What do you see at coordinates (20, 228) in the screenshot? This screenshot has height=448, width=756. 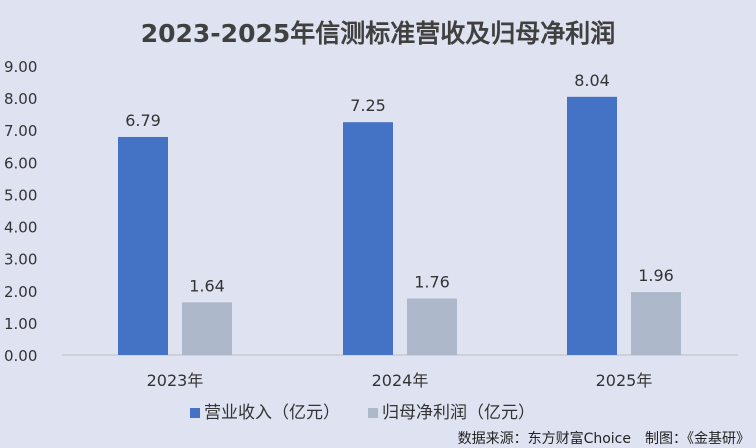 I see `y-tick-label: 4.00` at bounding box center [20, 228].